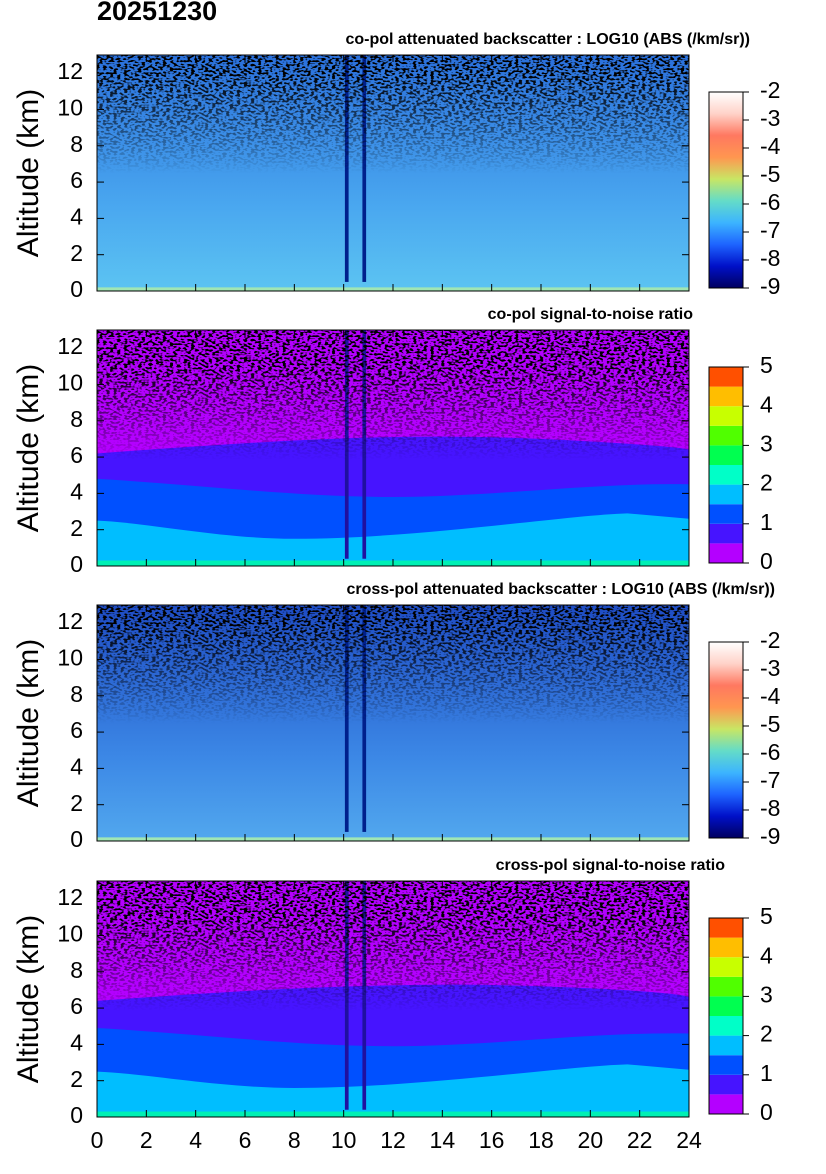 The image size is (826, 1174). I want to click on x-tick-label: 10, so click(344, 1140).